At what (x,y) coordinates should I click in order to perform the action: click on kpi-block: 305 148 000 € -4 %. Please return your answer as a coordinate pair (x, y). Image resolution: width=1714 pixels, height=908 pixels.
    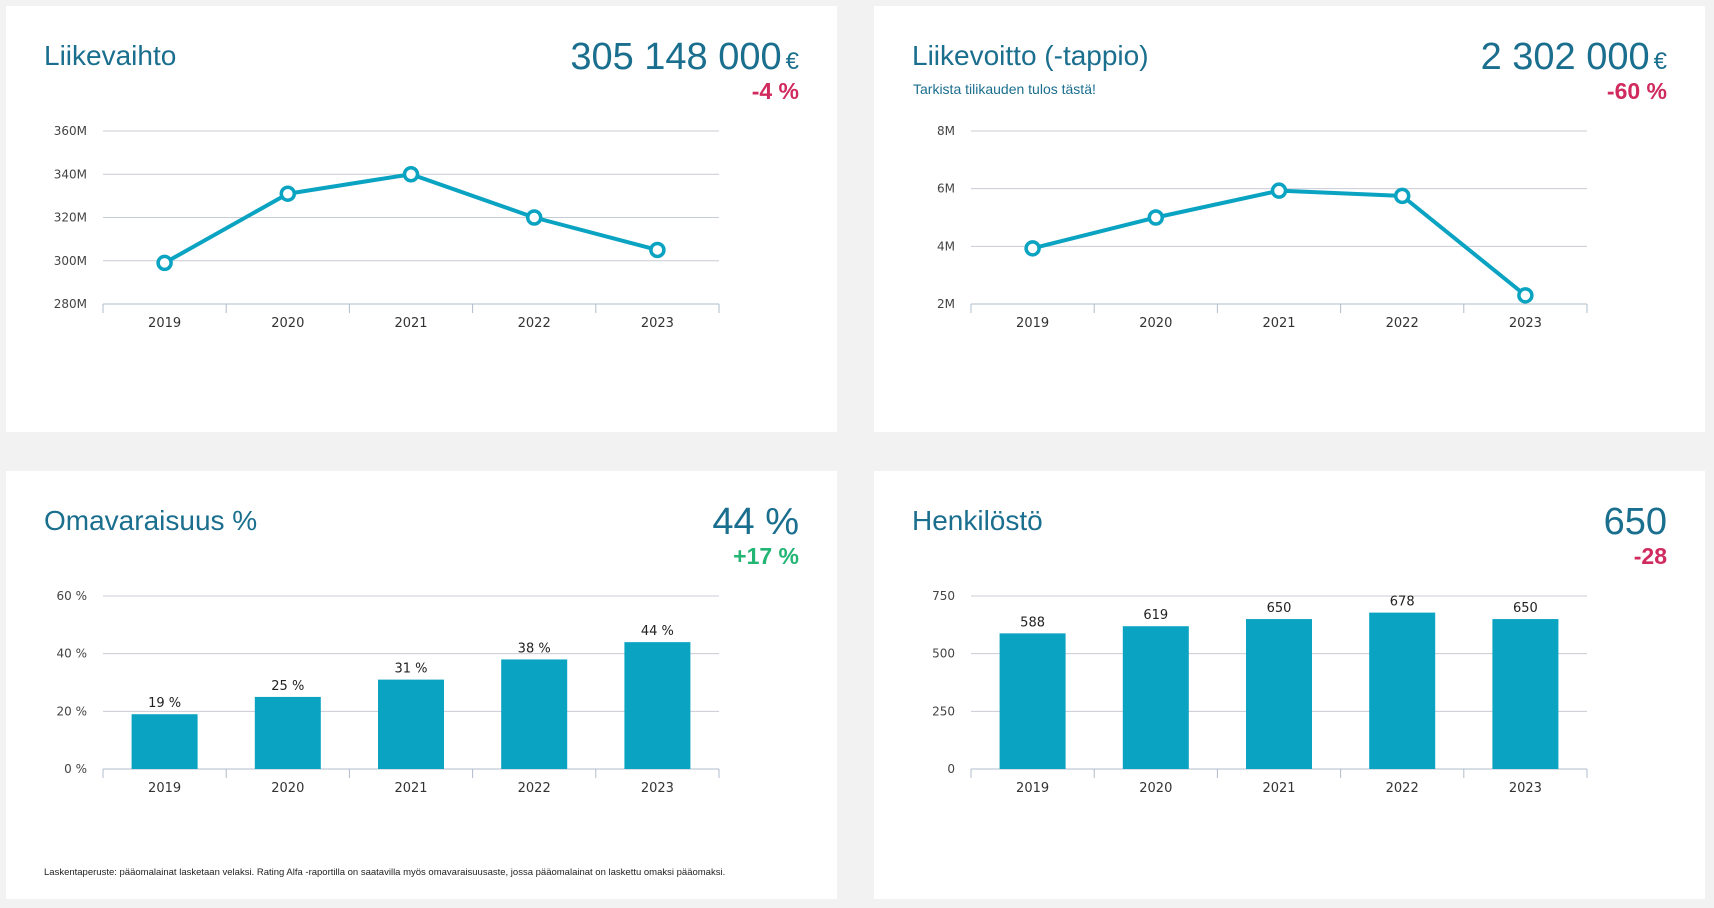
    Looking at the image, I should click on (684, 70).